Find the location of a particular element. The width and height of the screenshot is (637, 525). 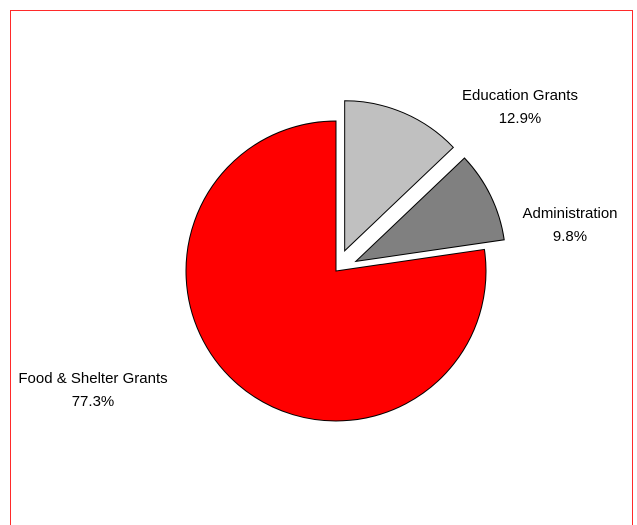

slice-label-administration: Administration is located at coordinates (569, 213).